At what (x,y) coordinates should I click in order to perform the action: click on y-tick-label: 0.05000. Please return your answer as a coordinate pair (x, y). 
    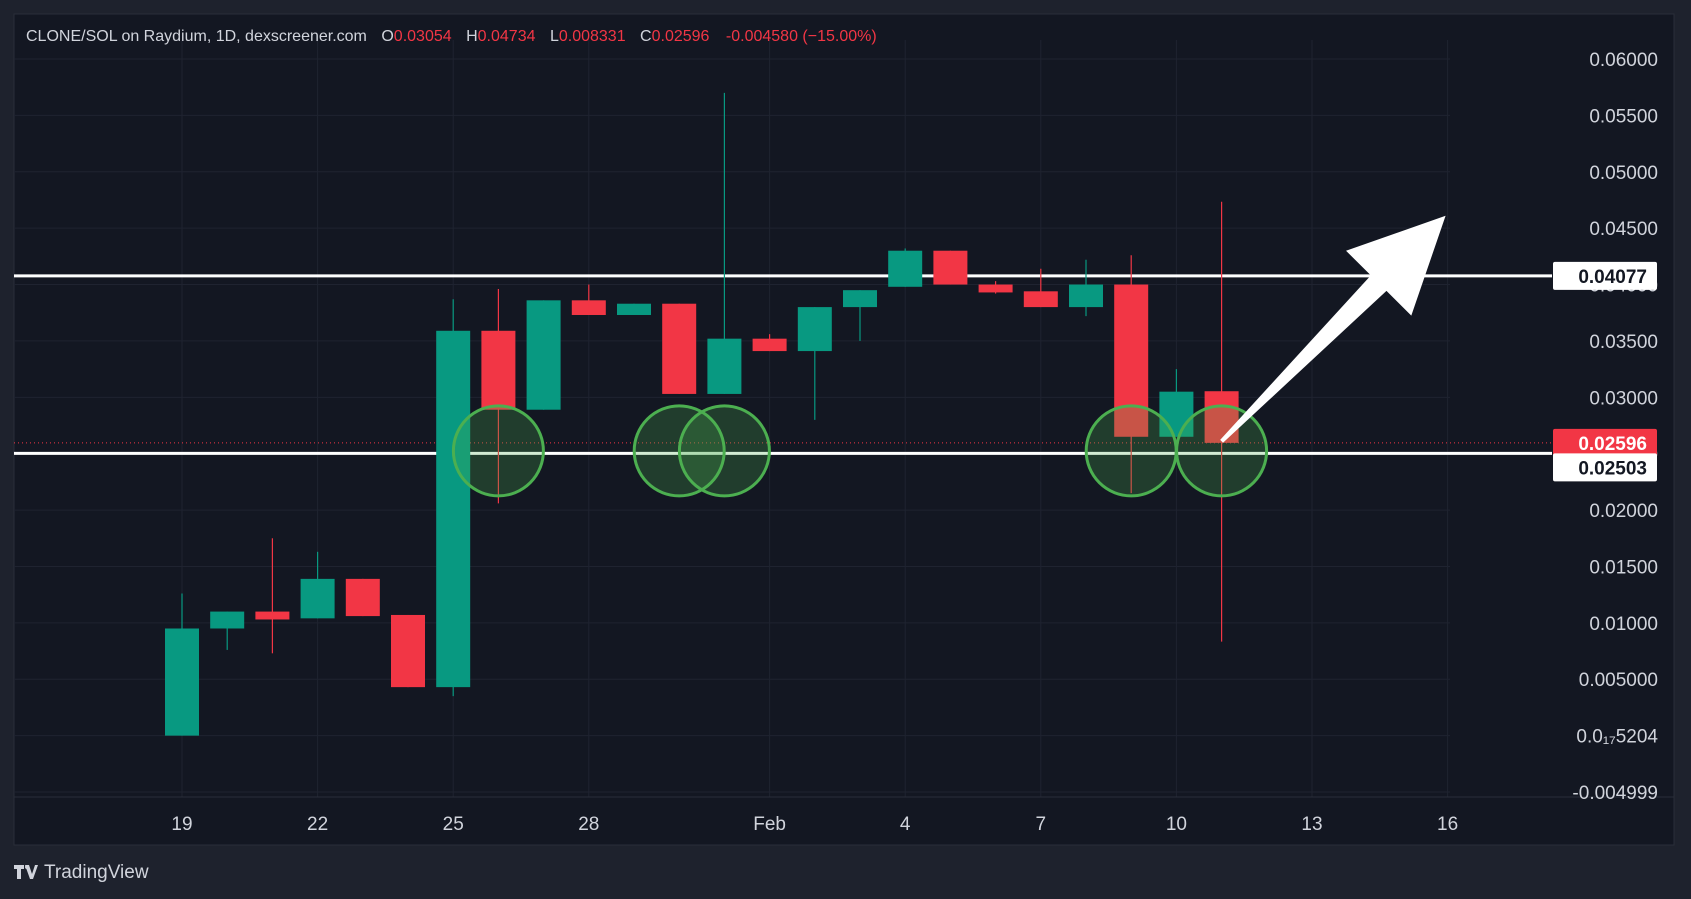
    Looking at the image, I should click on (1623, 173).